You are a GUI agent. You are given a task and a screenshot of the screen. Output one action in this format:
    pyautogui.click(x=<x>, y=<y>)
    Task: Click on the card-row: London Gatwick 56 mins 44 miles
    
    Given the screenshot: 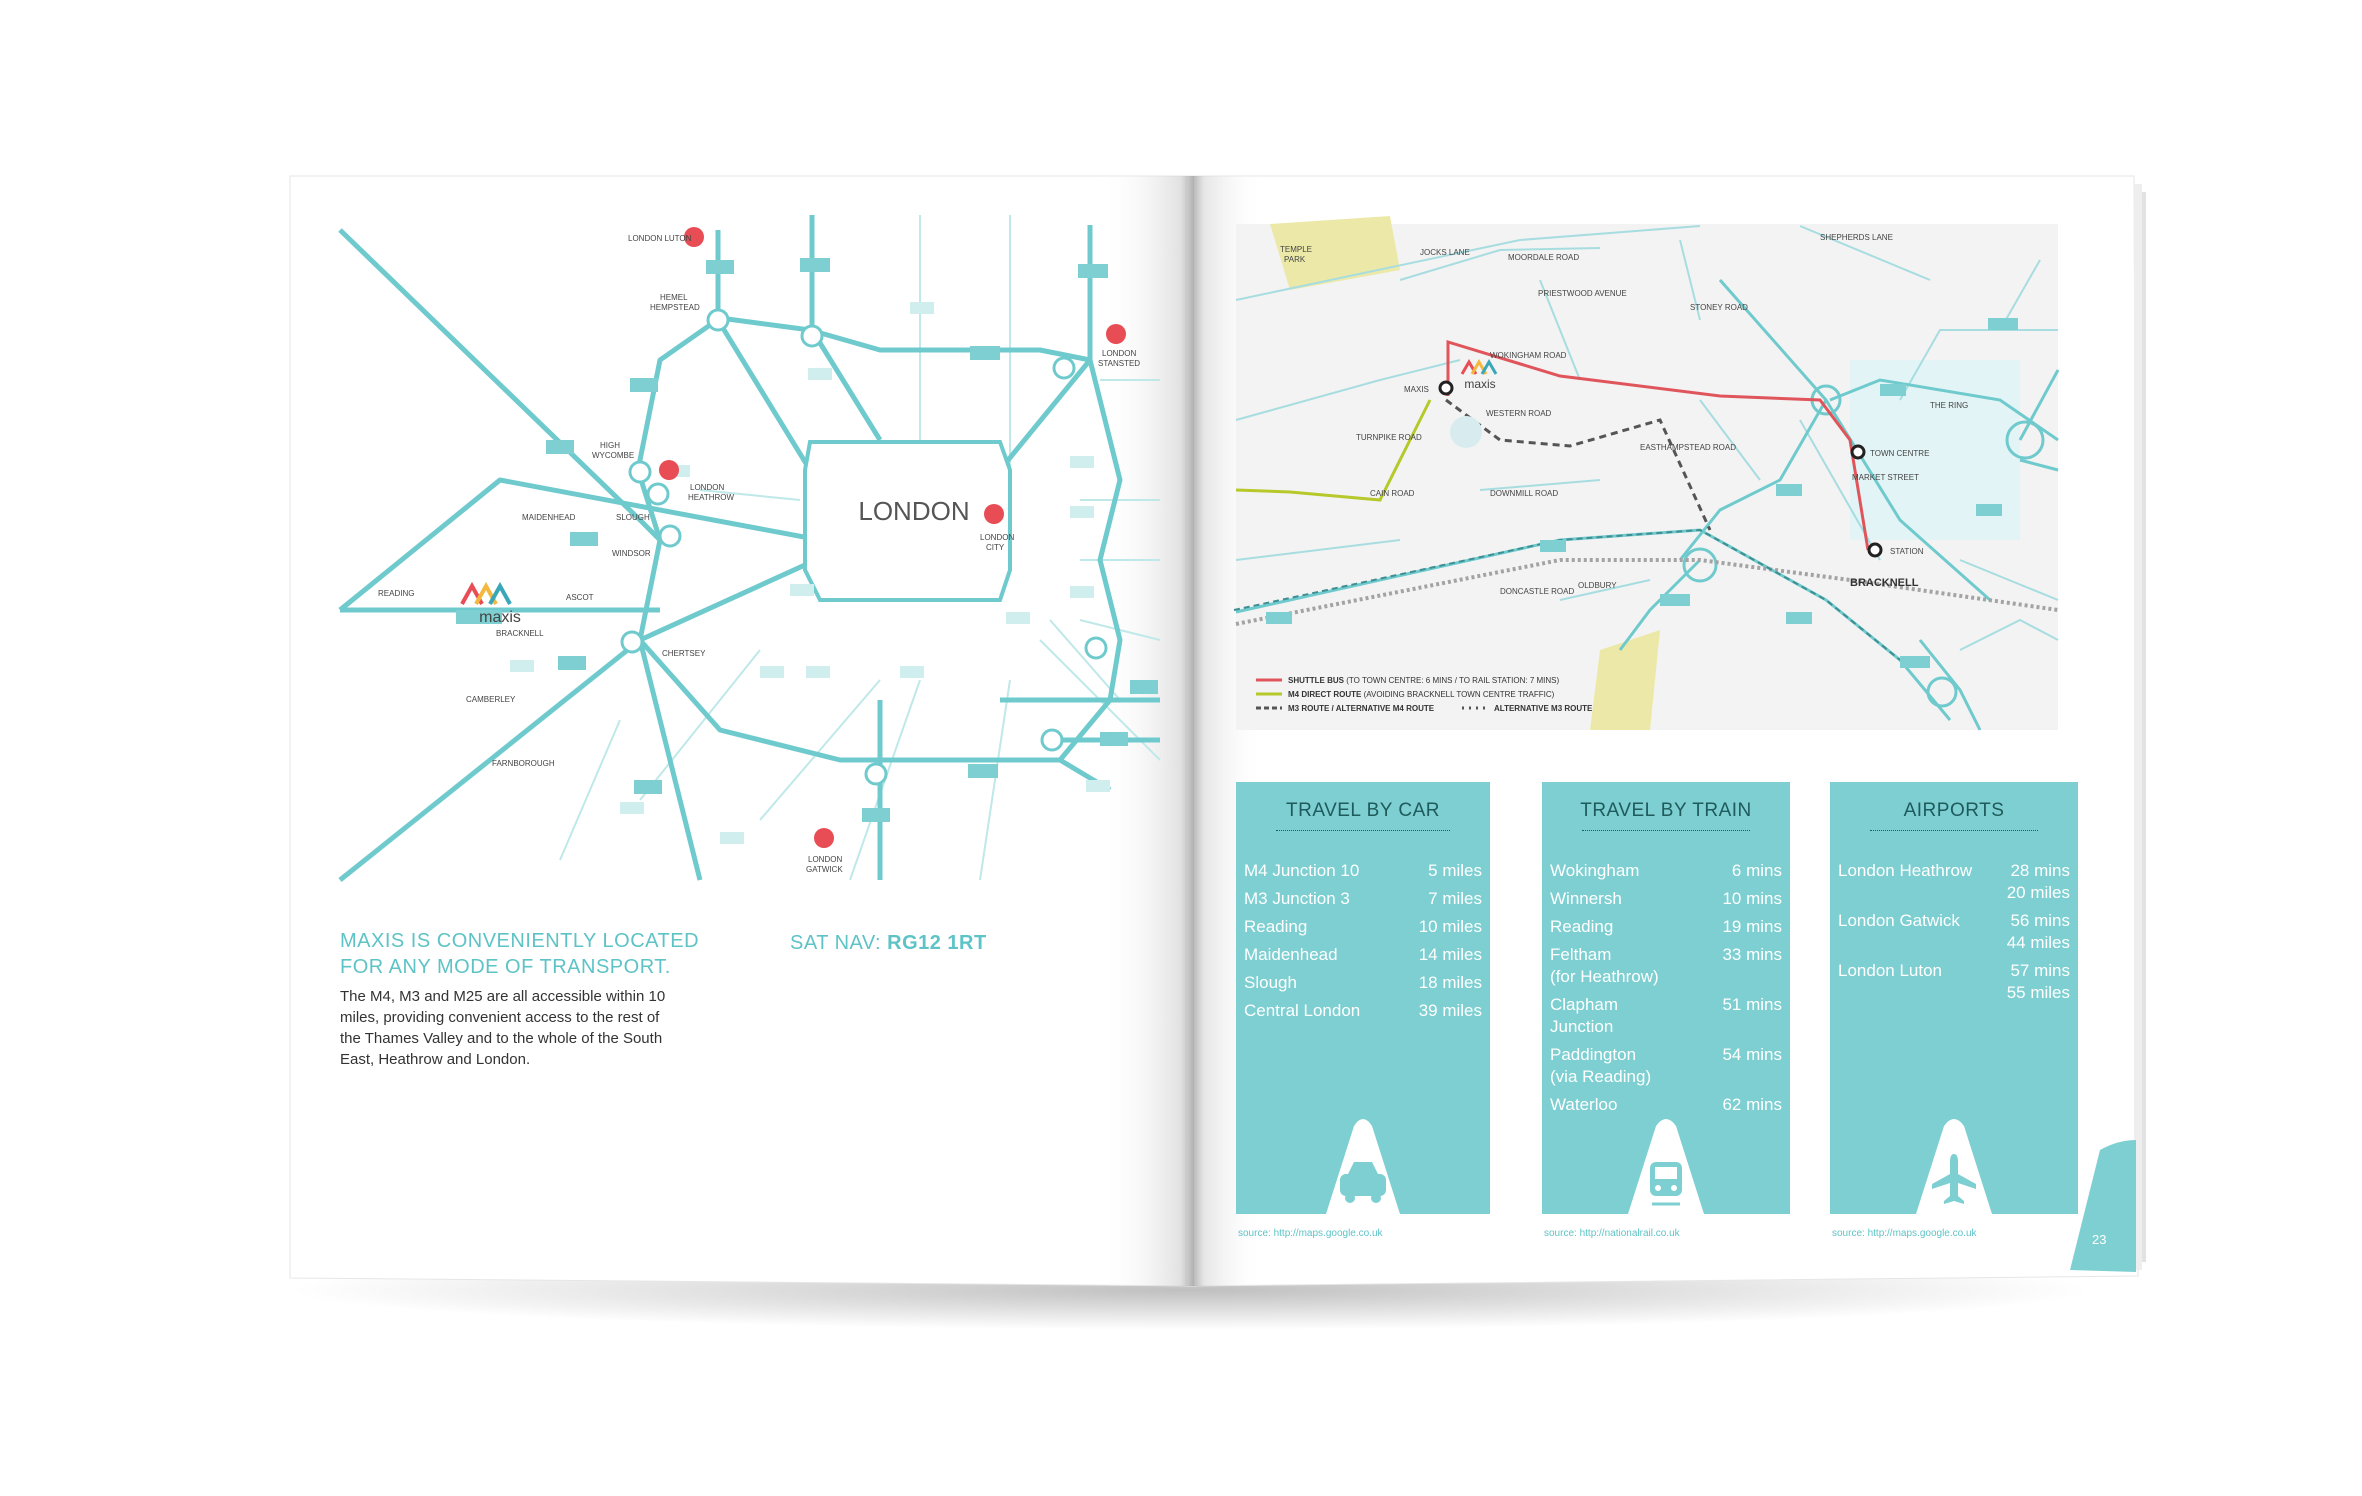 What is the action you would take?
    pyautogui.click(x=1954, y=932)
    